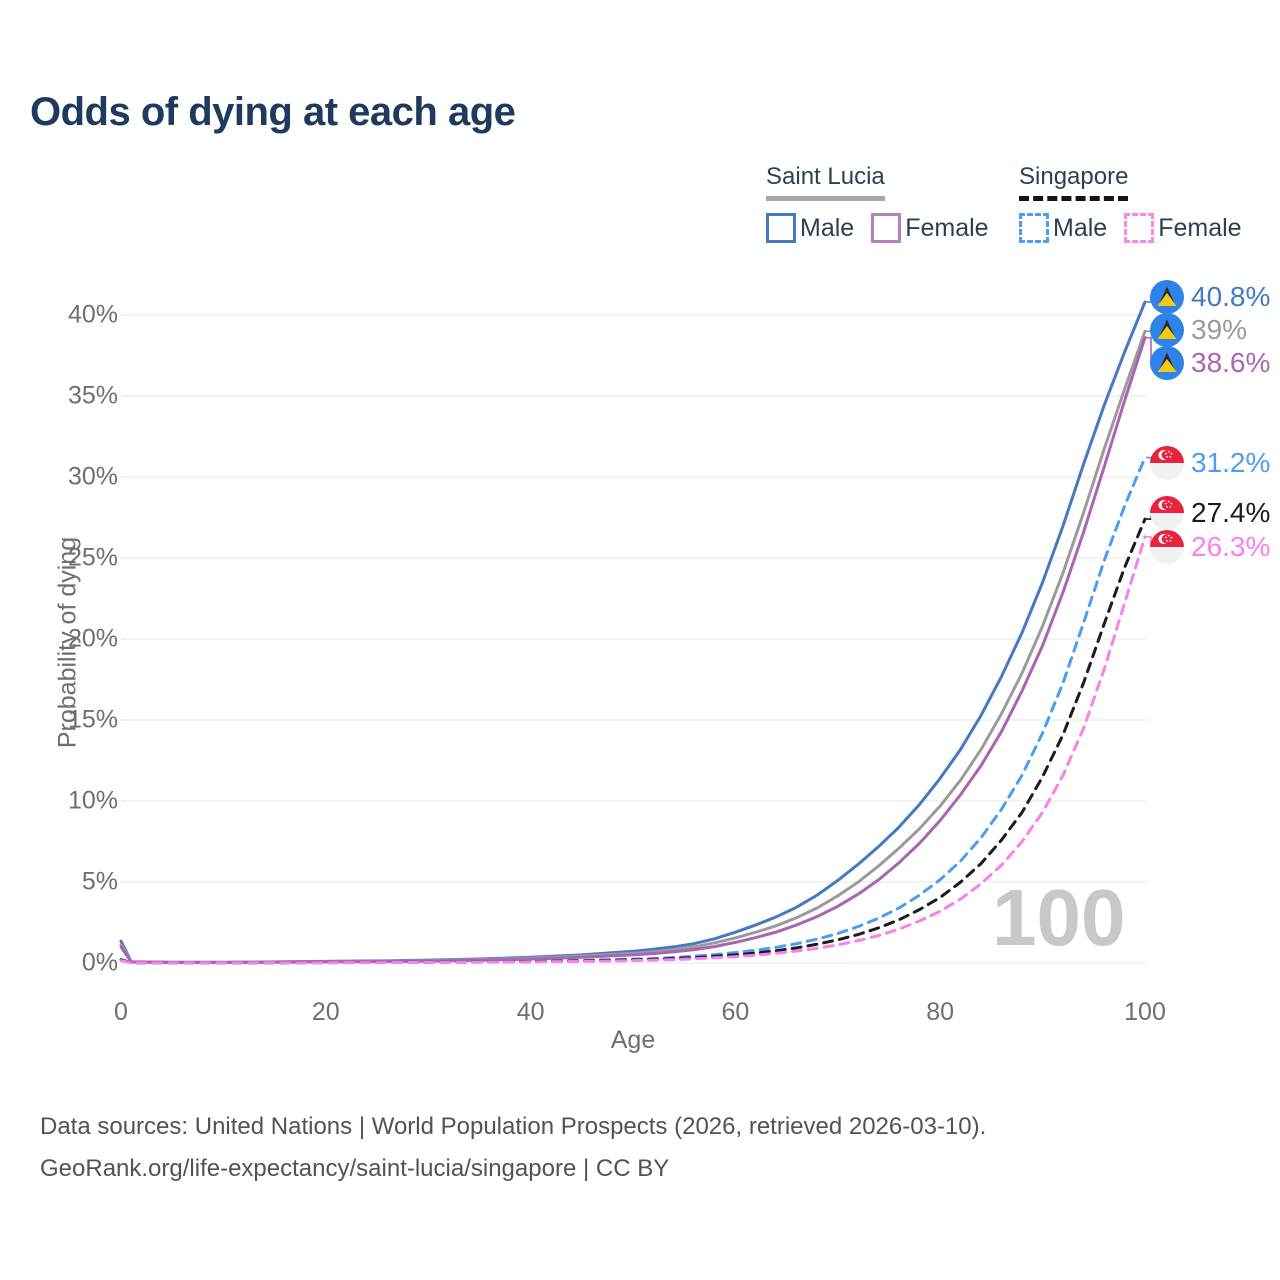  What do you see at coordinates (121, 1012) in the screenshot?
I see `x-tick-label: 0` at bounding box center [121, 1012].